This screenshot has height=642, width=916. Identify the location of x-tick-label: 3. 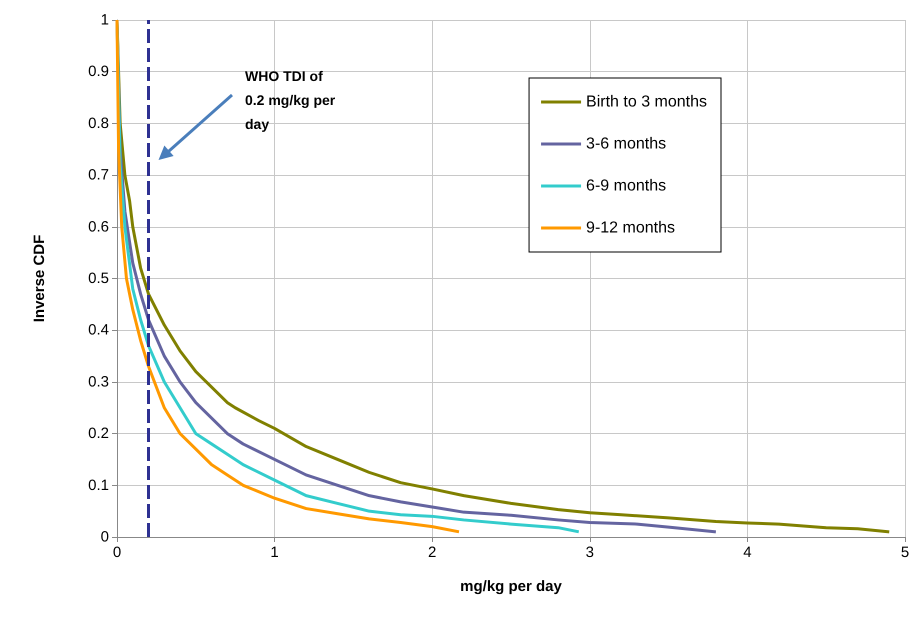
(590, 552).